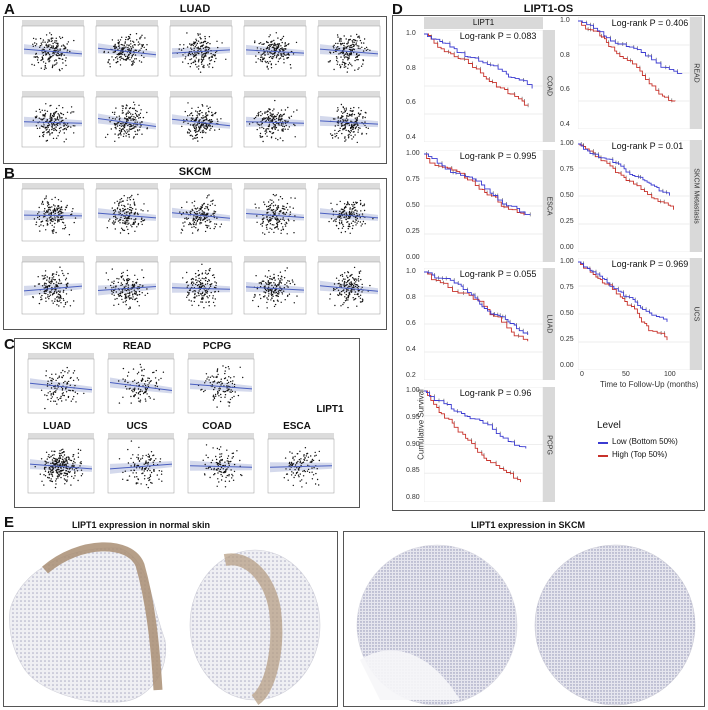 The height and width of the screenshot is (710, 708). What do you see at coordinates (609, 425) in the screenshot?
I see `legend-title: Level` at bounding box center [609, 425].